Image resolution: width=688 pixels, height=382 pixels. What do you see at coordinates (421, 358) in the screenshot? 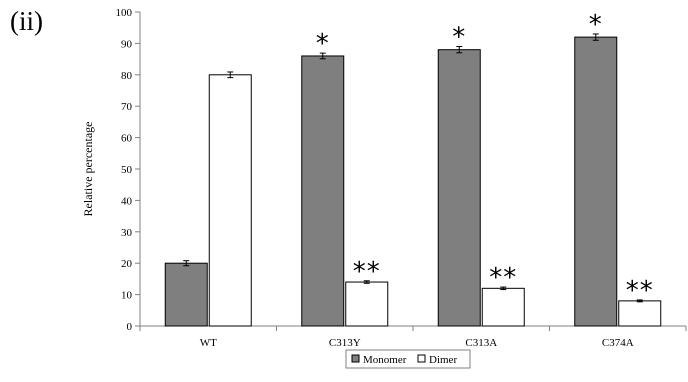
I see `dimer-legend-swatch` at bounding box center [421, 358].